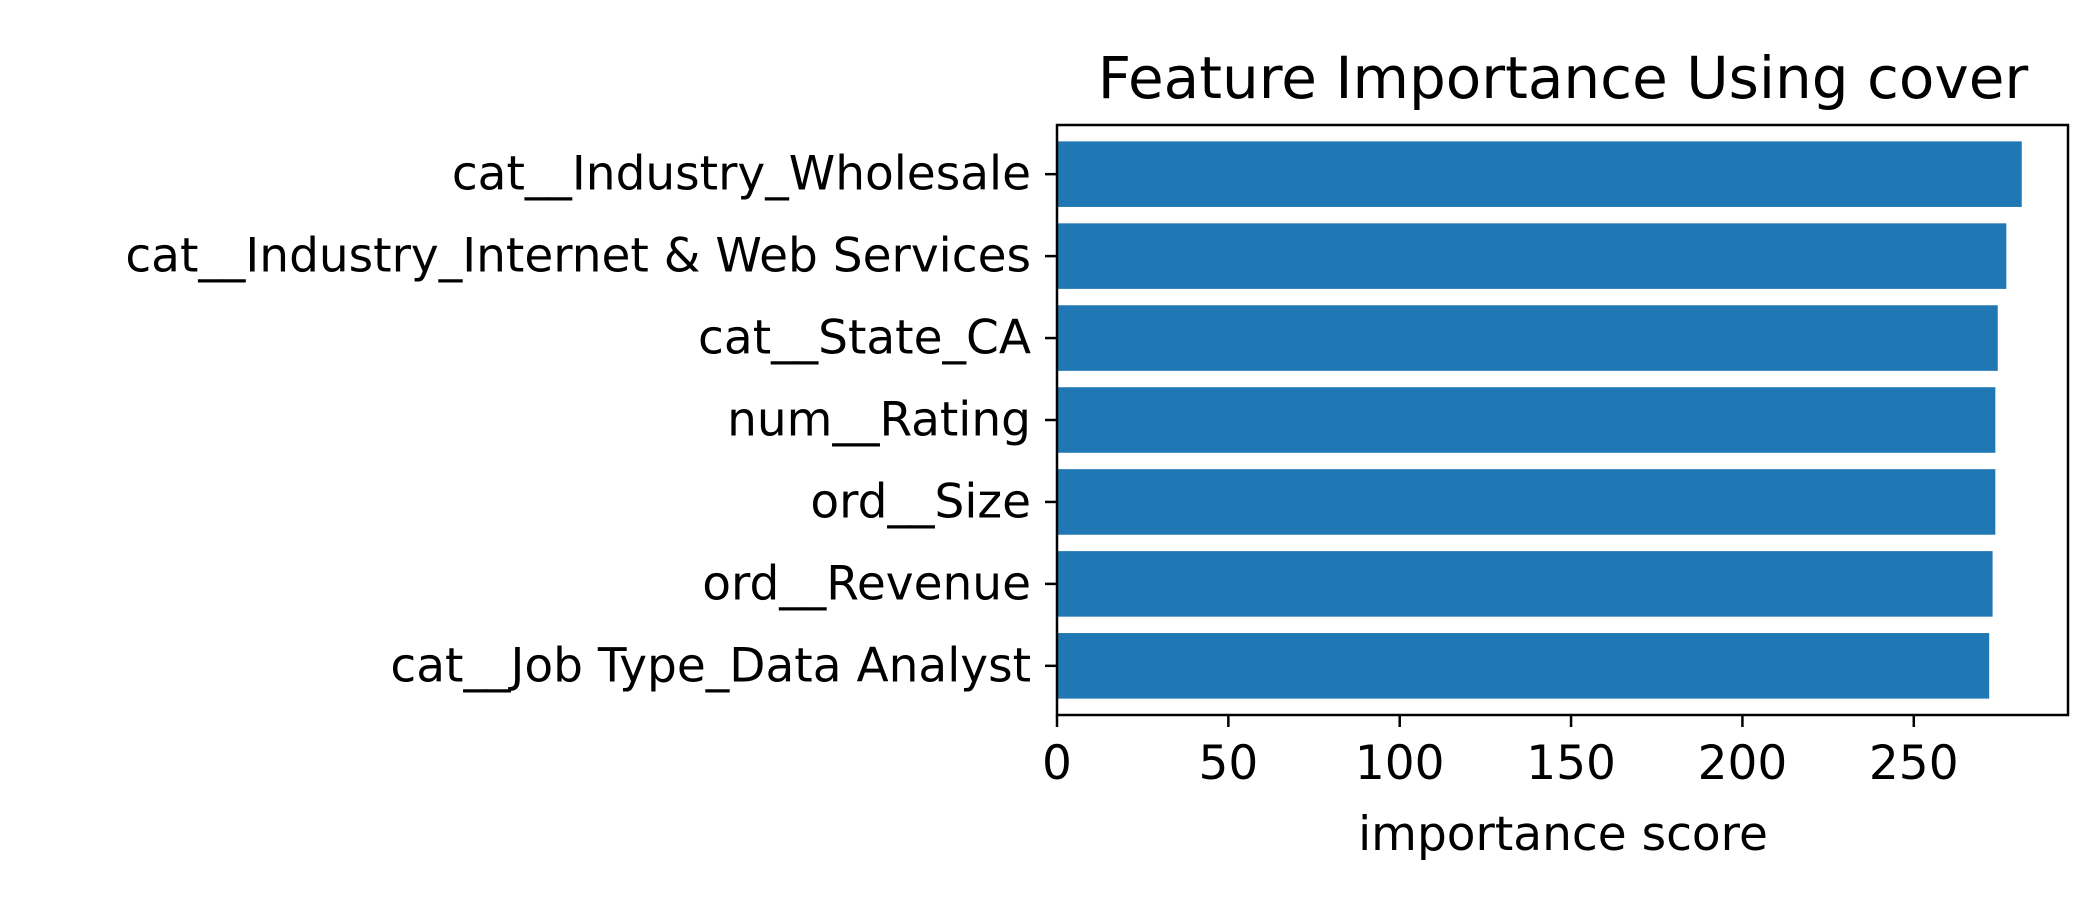  What do you see at coordinates (1500, 753) in the screenshot?
I see `x-axis-ticks: 0 50 100 150 200 250` at bounding box center [1500, 753].